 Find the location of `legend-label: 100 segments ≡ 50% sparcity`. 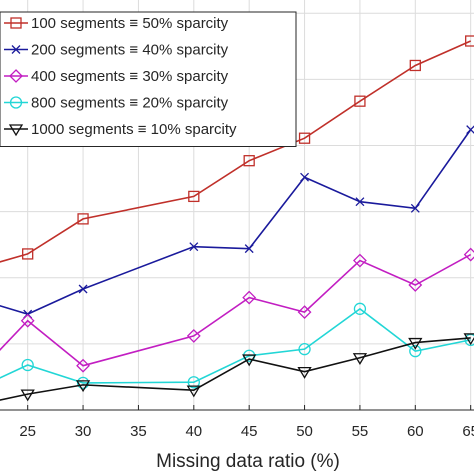

legend-label: 100 segments ≡ 50% sparcity is located at coordinates (130, 23).